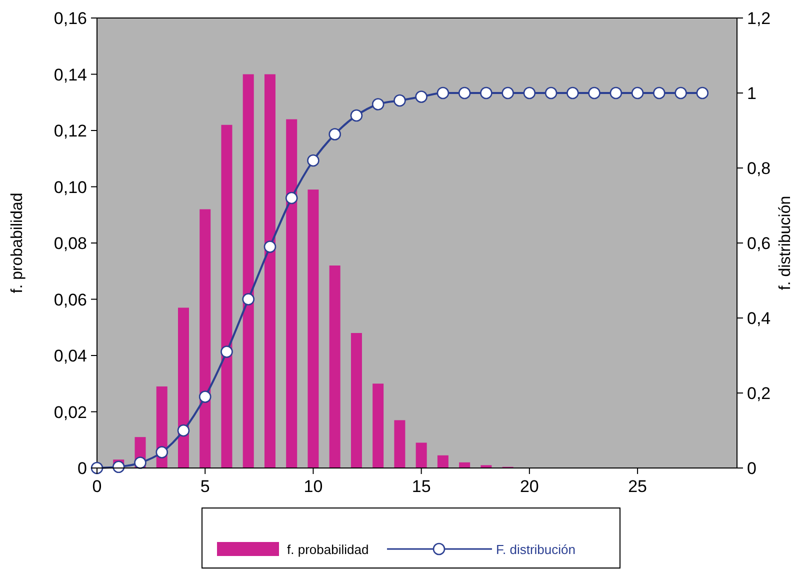  What do you see at coordinates (70, 187) in the screenshot?
I see `y-tick-label: 0,10` at bounding box center [70, 187].